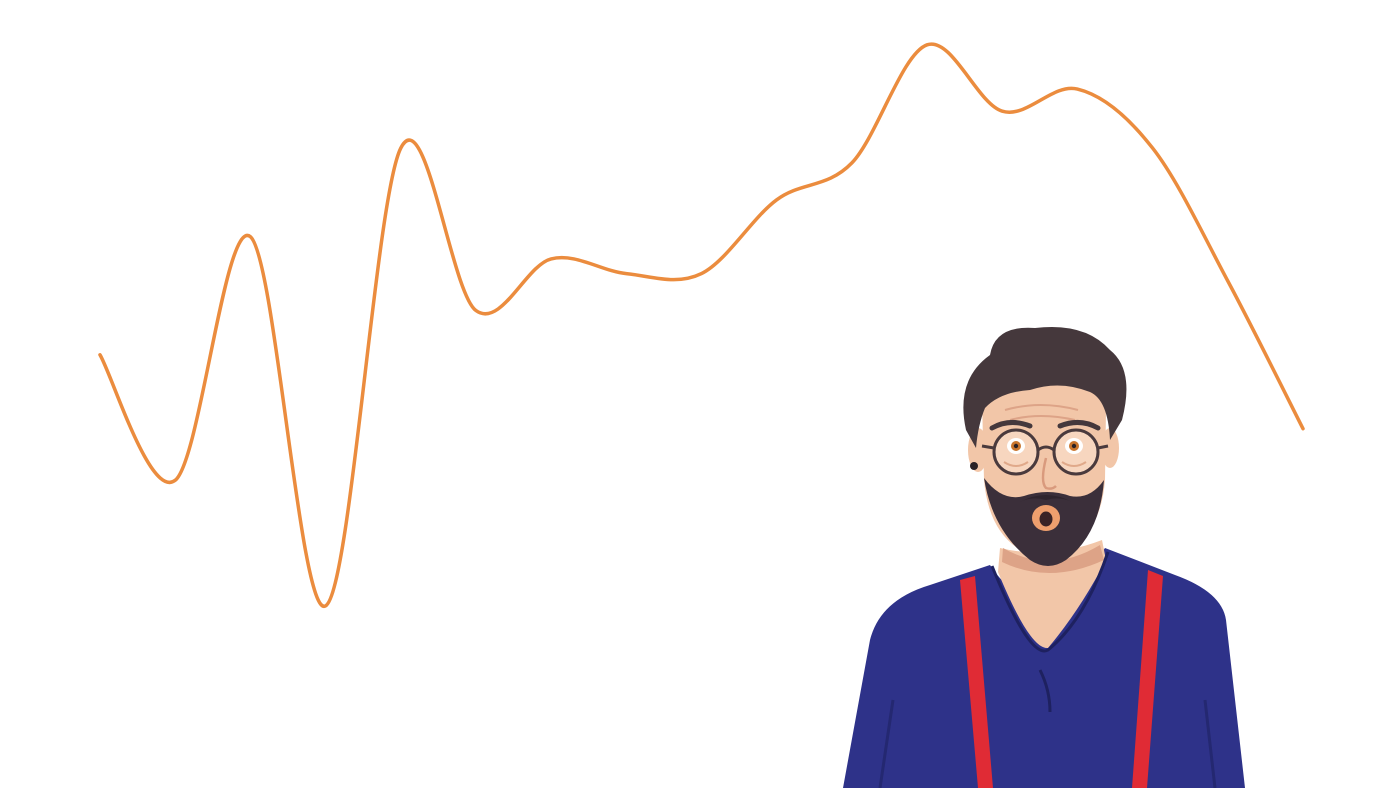 The width and height of the screenshot is (1400, 788). Describe the element at coordinates (1016, 464) in the screenshot. I see `under-eye-left` at that location.